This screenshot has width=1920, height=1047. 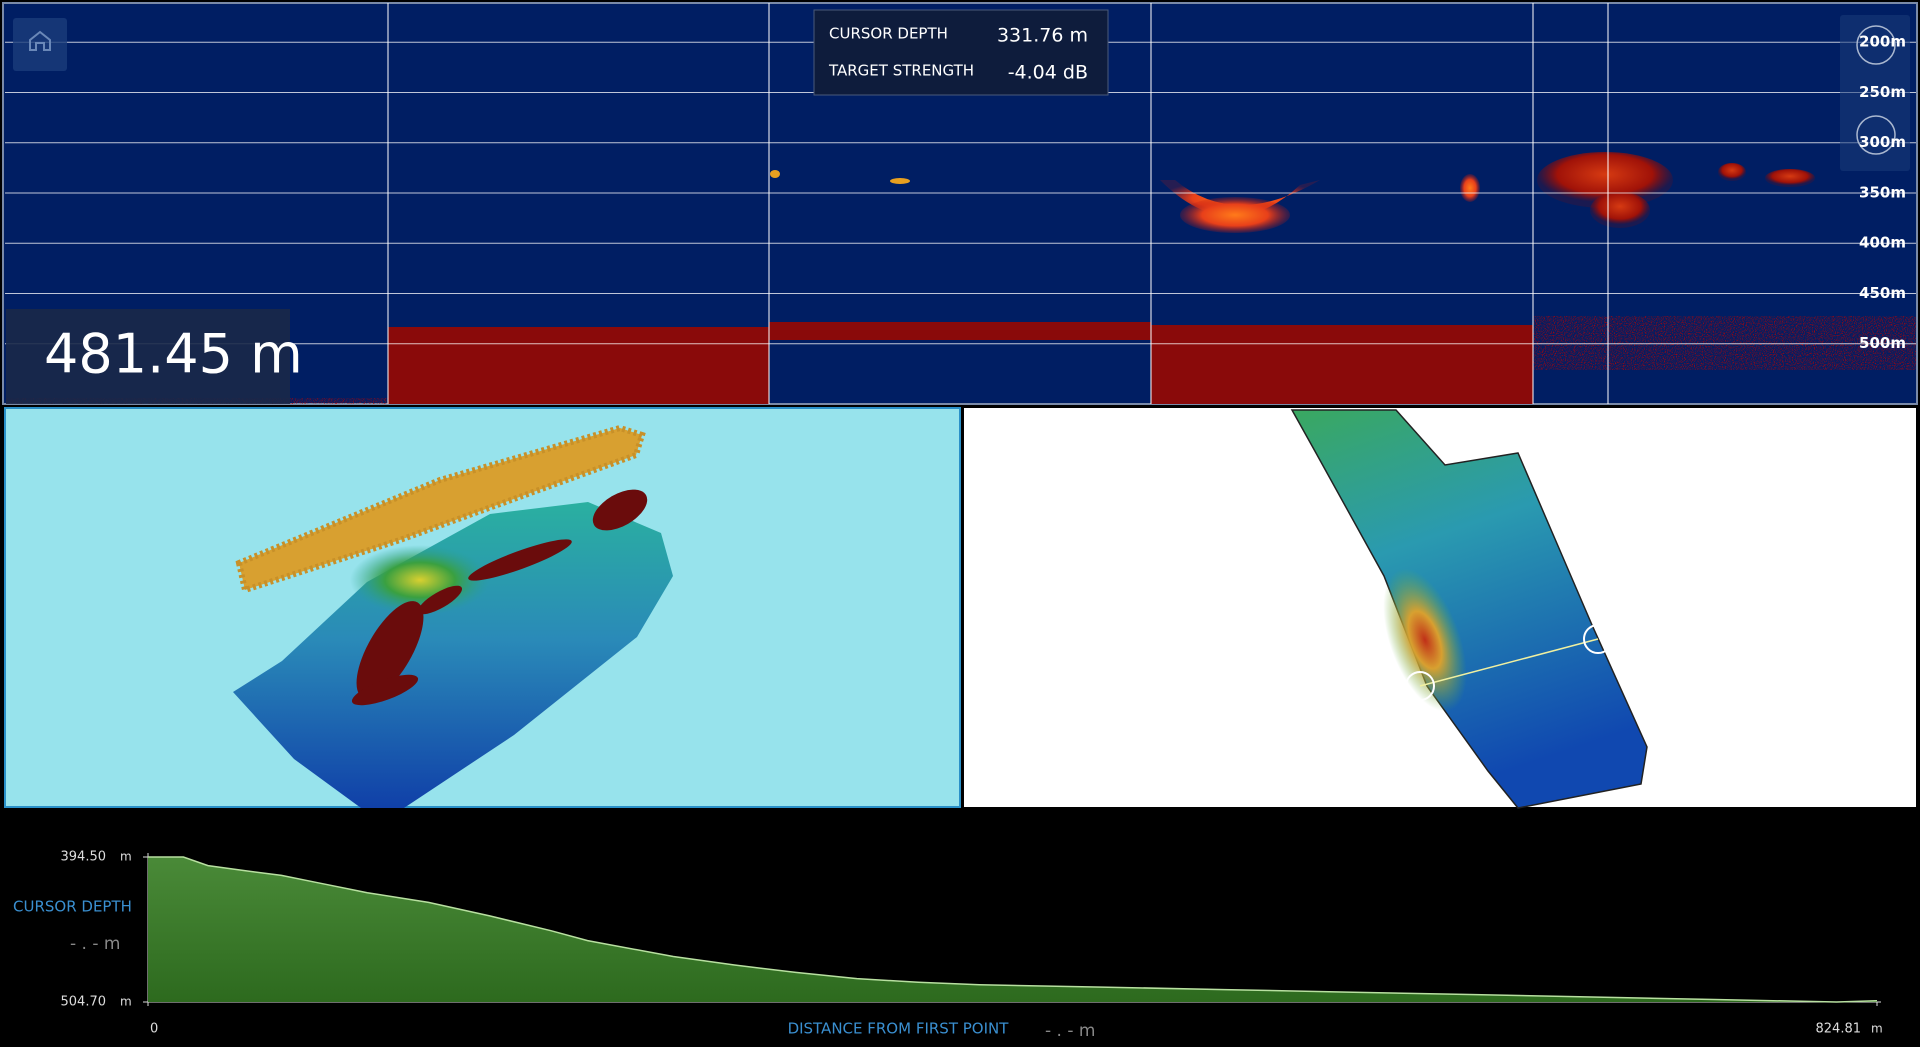 What do you see at coordinates (1882, 142) in the screenshot?
I see `depth-tick-label: 300m` at bounding box center [1882, 142].